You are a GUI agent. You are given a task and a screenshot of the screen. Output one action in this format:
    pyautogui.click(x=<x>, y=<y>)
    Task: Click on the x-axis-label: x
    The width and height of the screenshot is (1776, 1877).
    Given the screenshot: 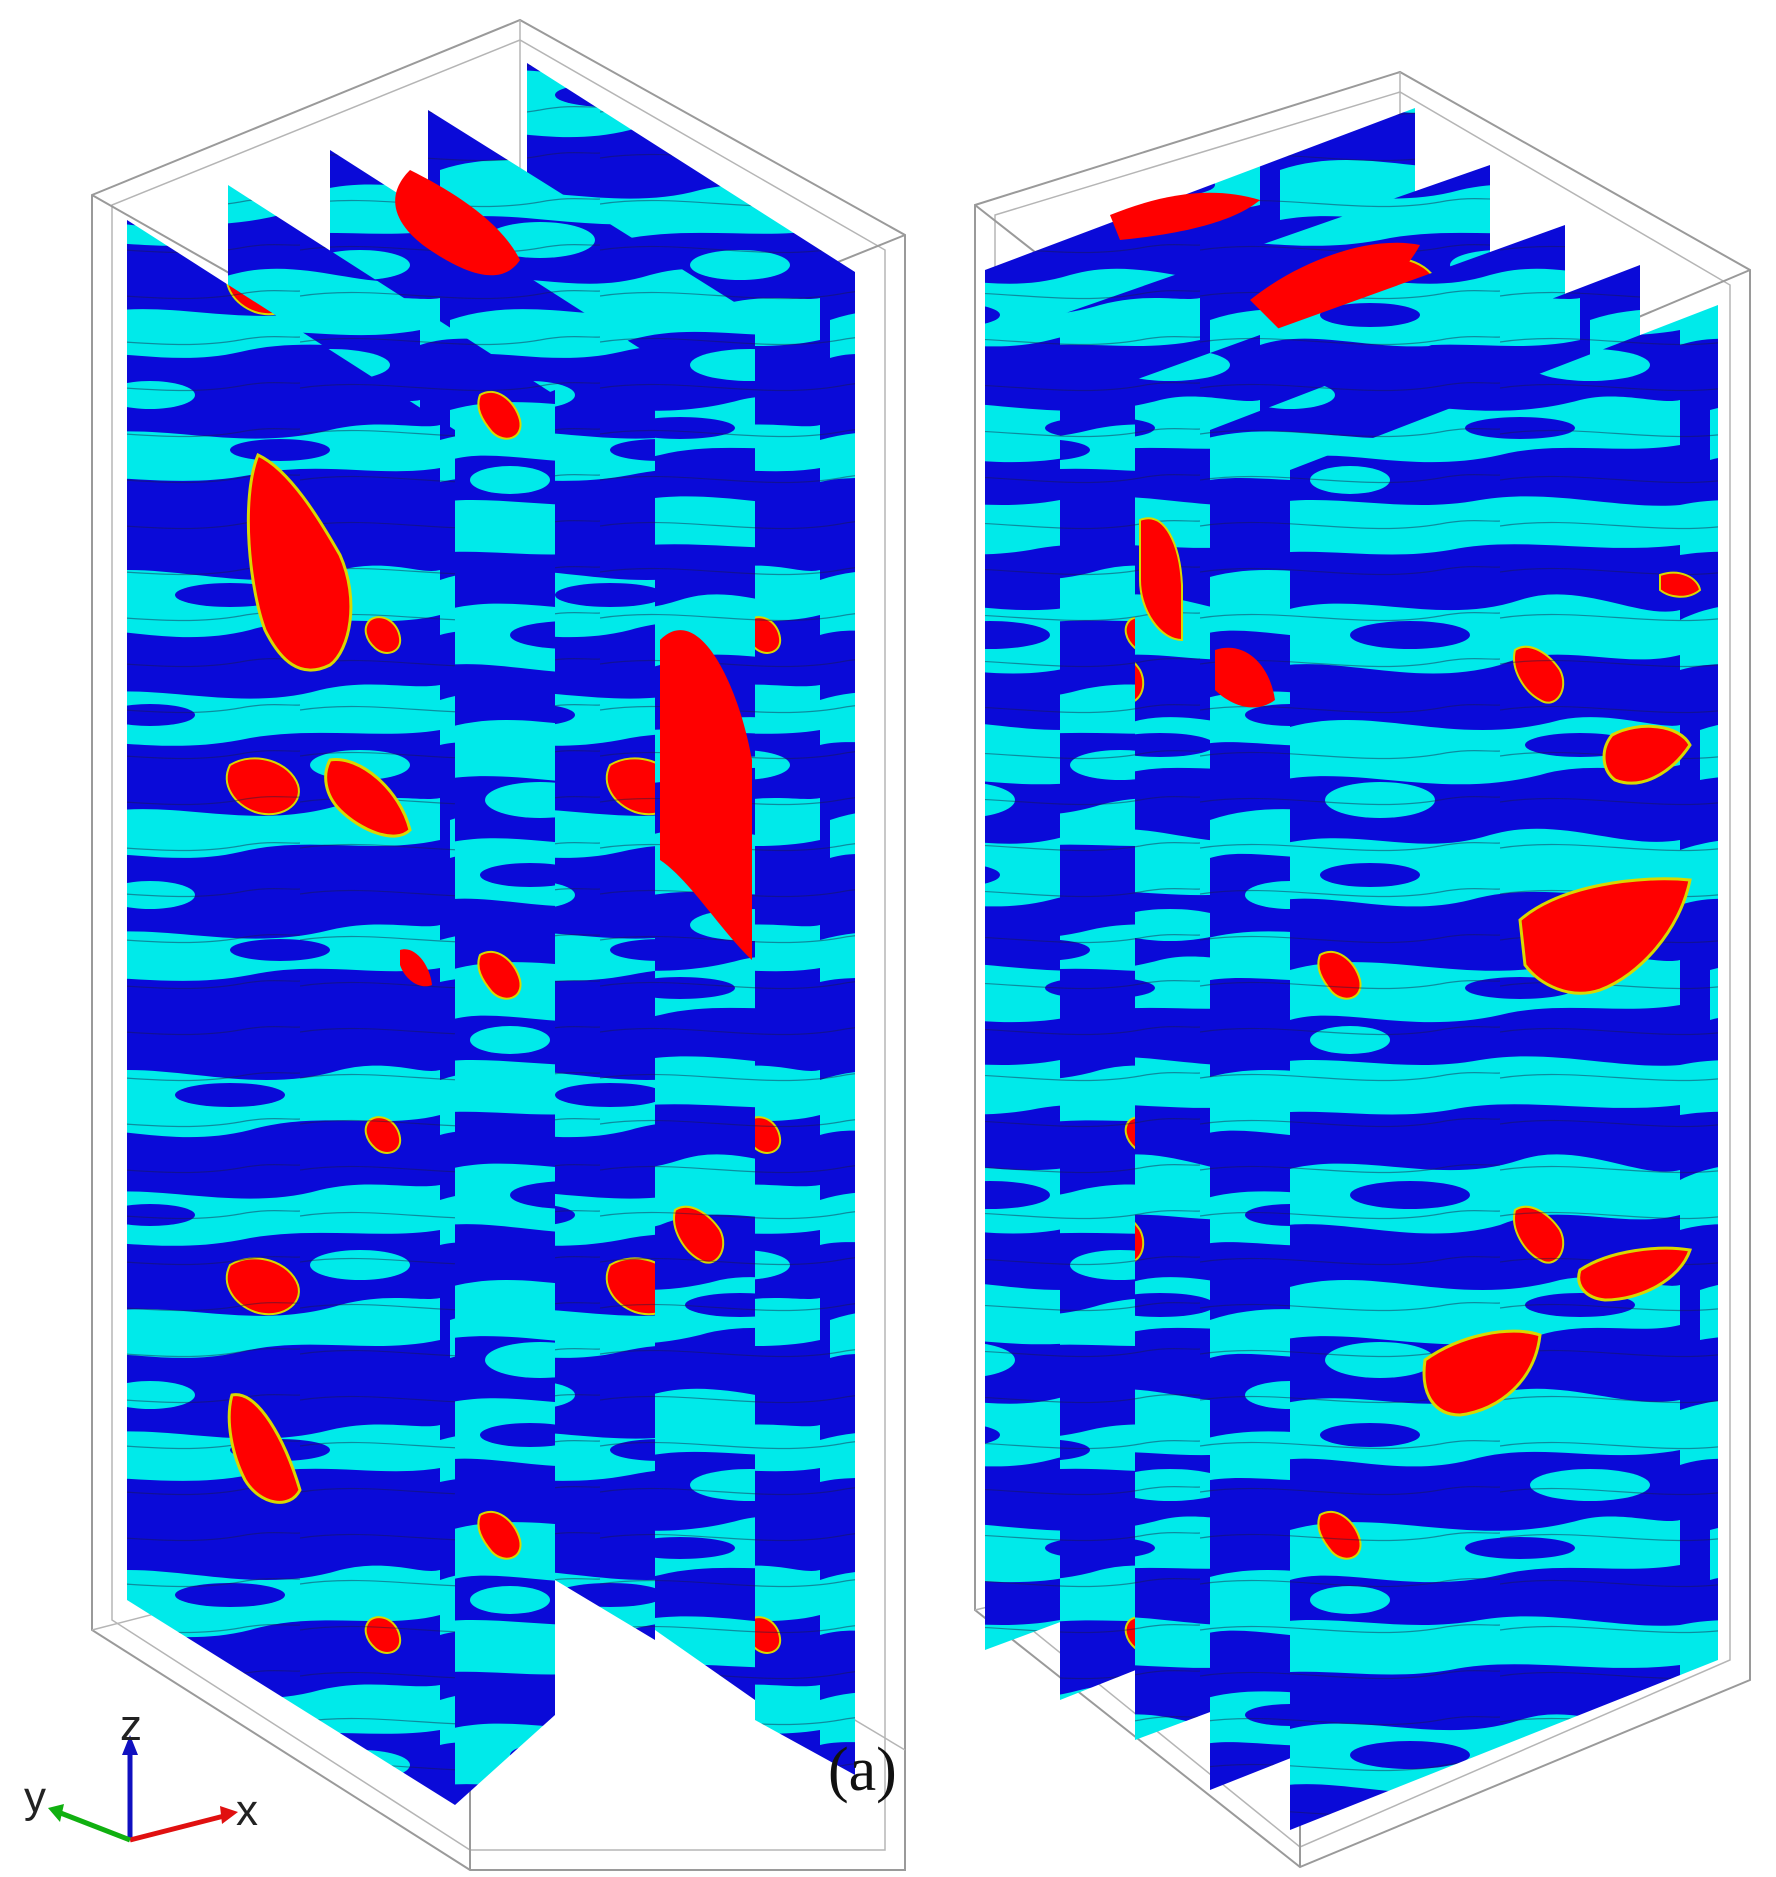 What is the action you would take?
    pyautogui.click(x=247, y=1810)
    